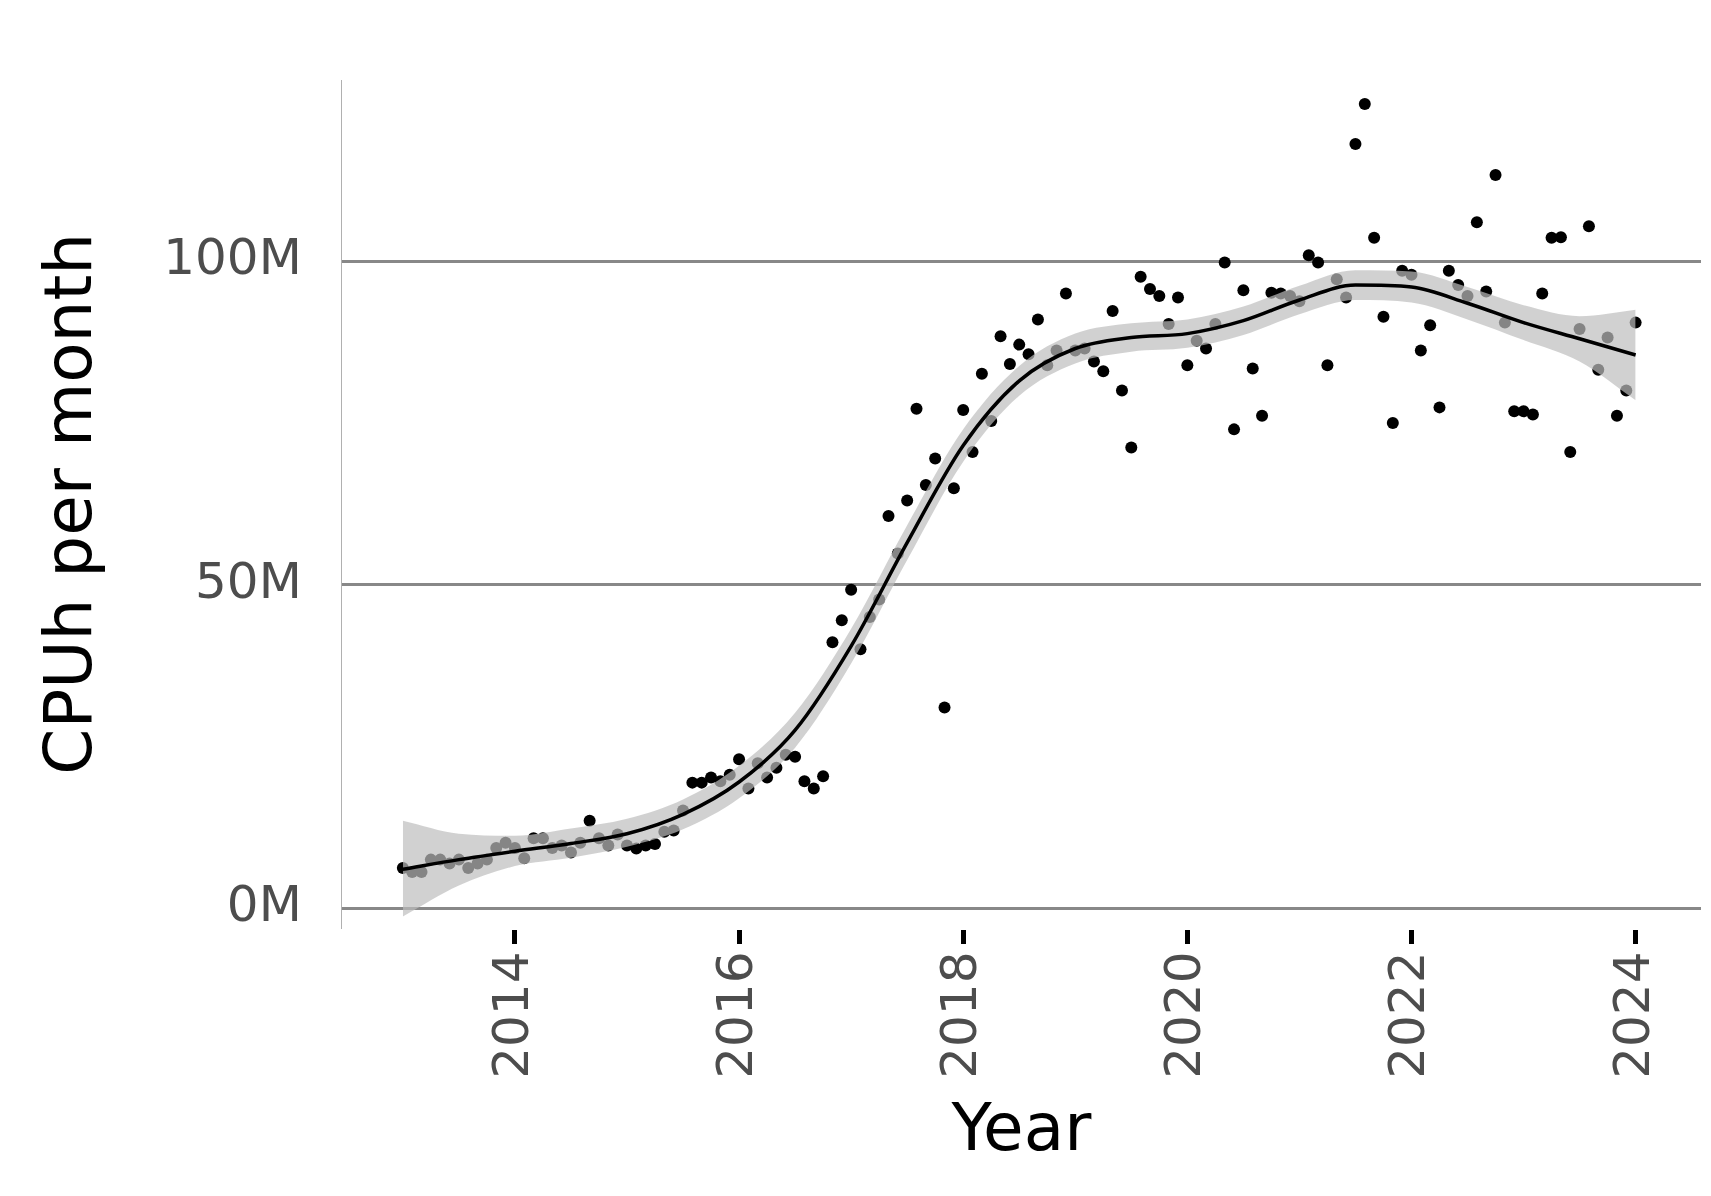  What do you see at coordinates (232, 257) in the screenshot?
I see `y-tick-label: 100M` at bounding box center [232, 257].